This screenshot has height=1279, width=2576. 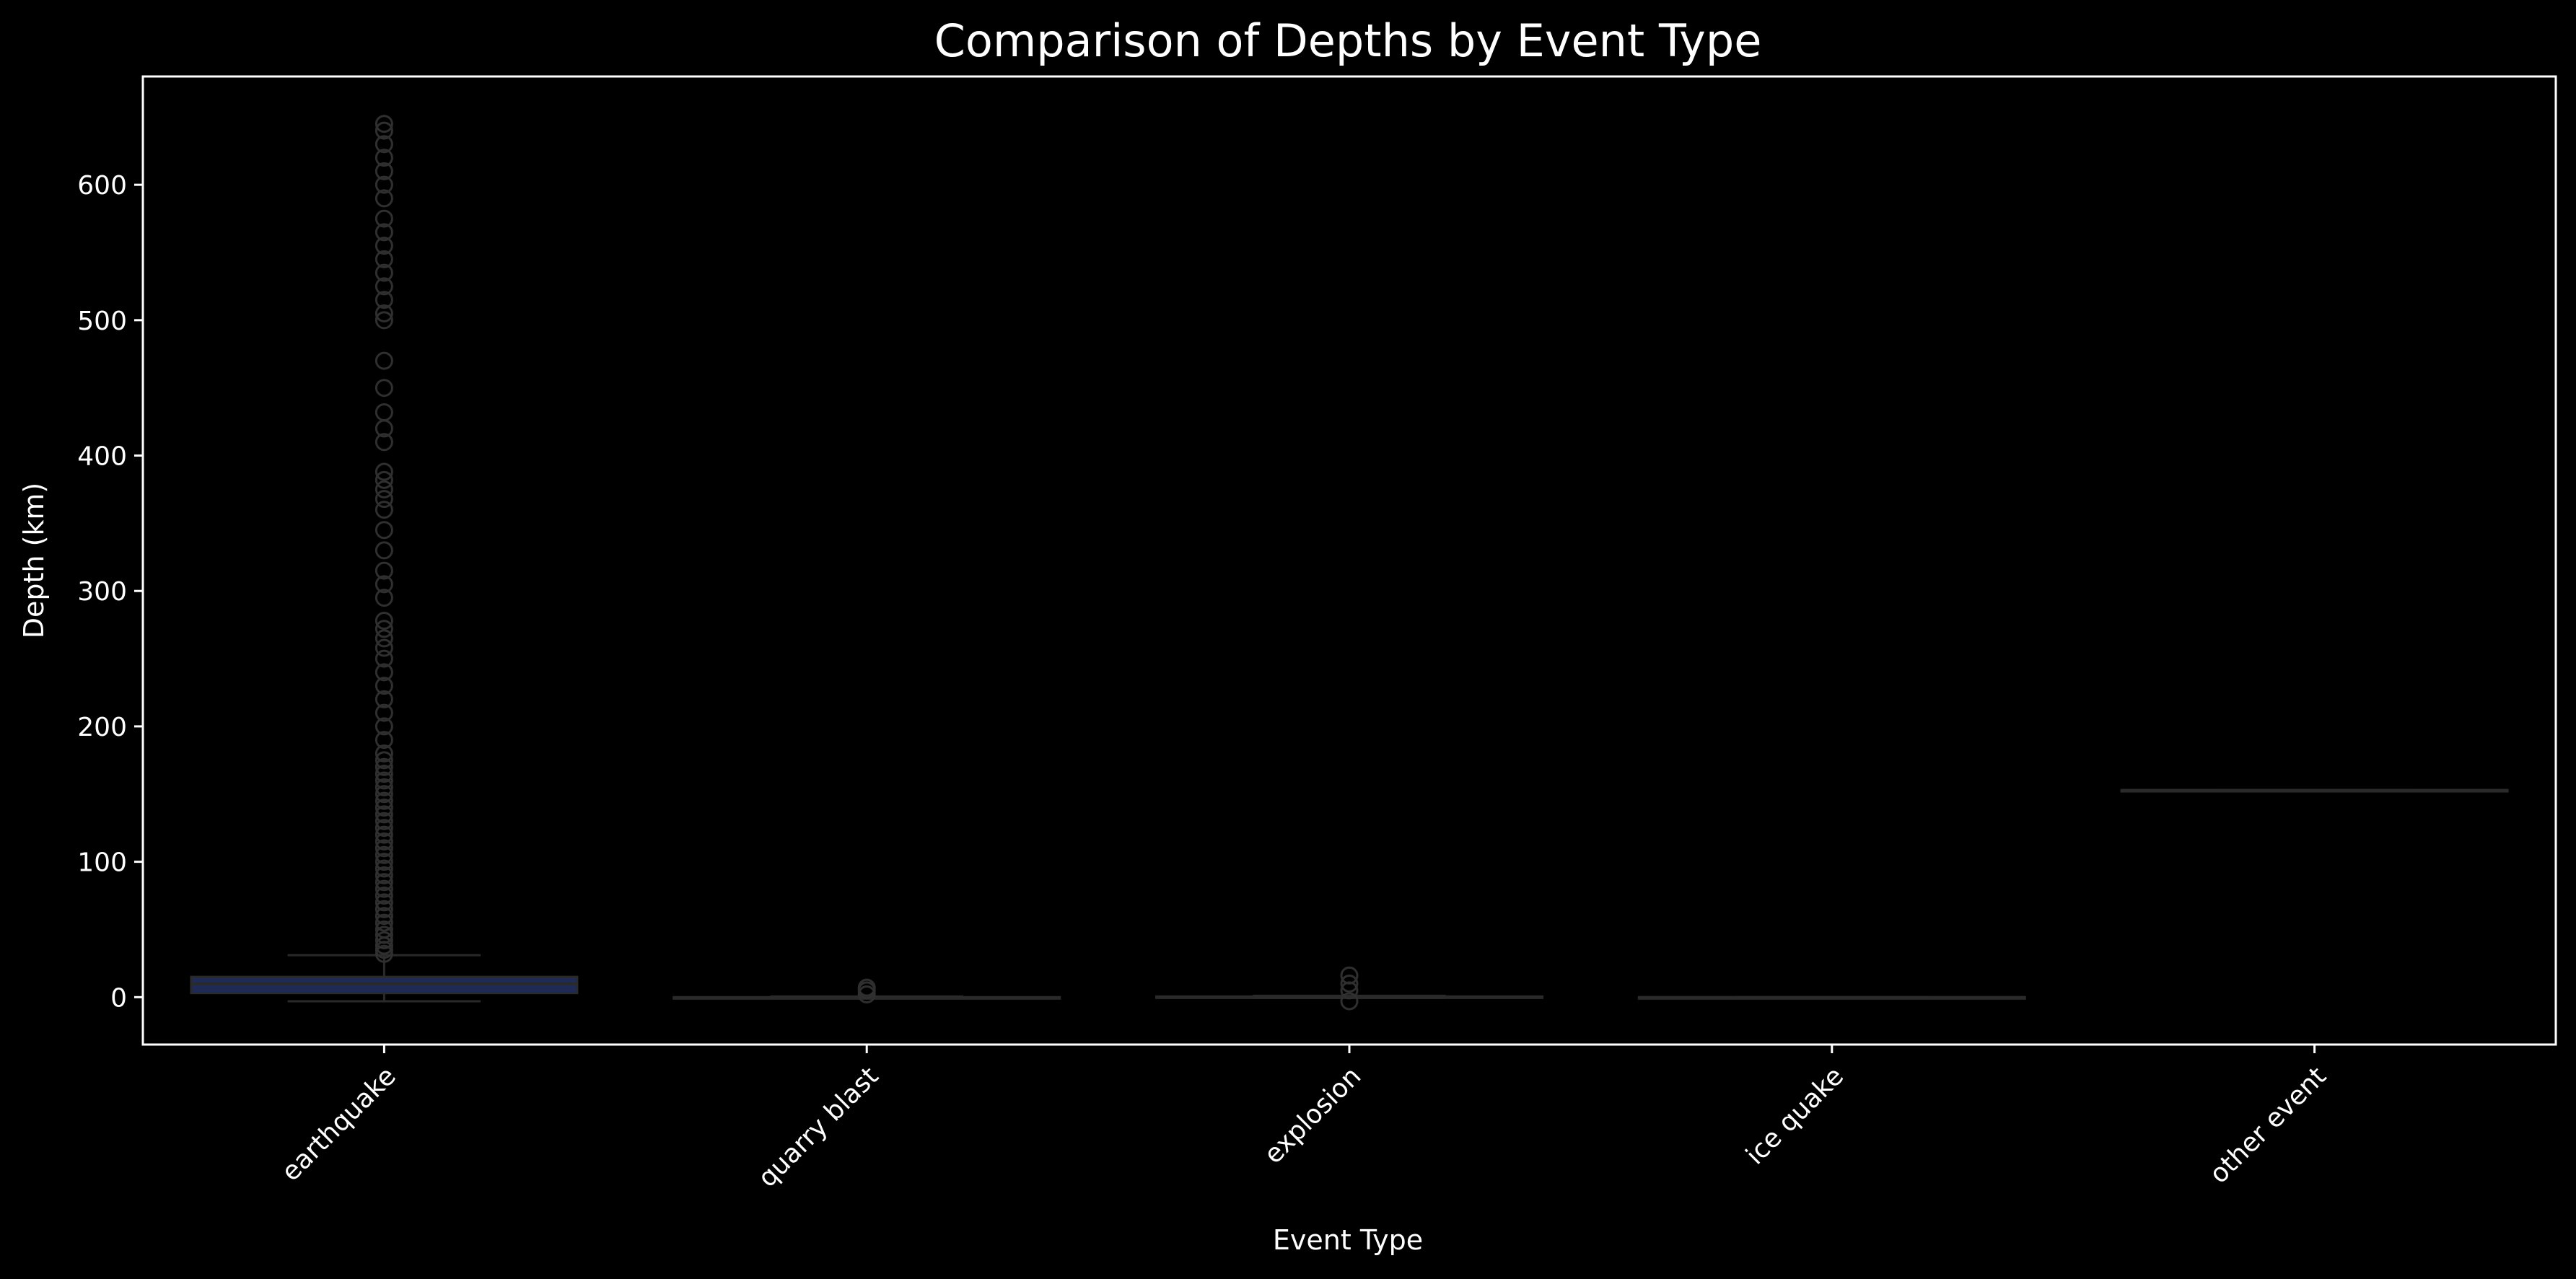 What do you see at coordinates (102, 592) in the screenshot?
I see `y-tick-label: 300` at bounding box center [102, 592].